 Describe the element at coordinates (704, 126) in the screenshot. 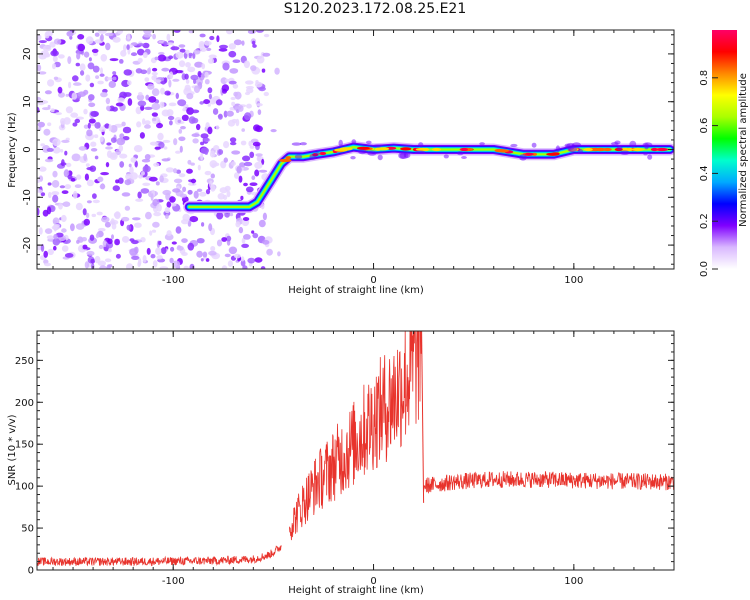

I see `colorbar-tick-label: 0.6` at that location.